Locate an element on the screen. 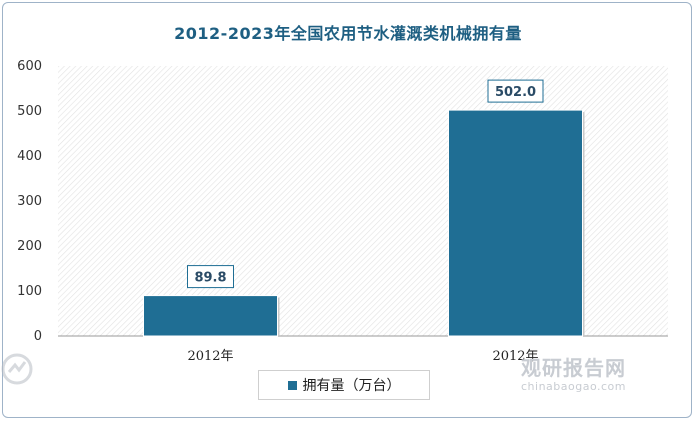  y-tick-label: 300 is located at coordinates (29, 201).